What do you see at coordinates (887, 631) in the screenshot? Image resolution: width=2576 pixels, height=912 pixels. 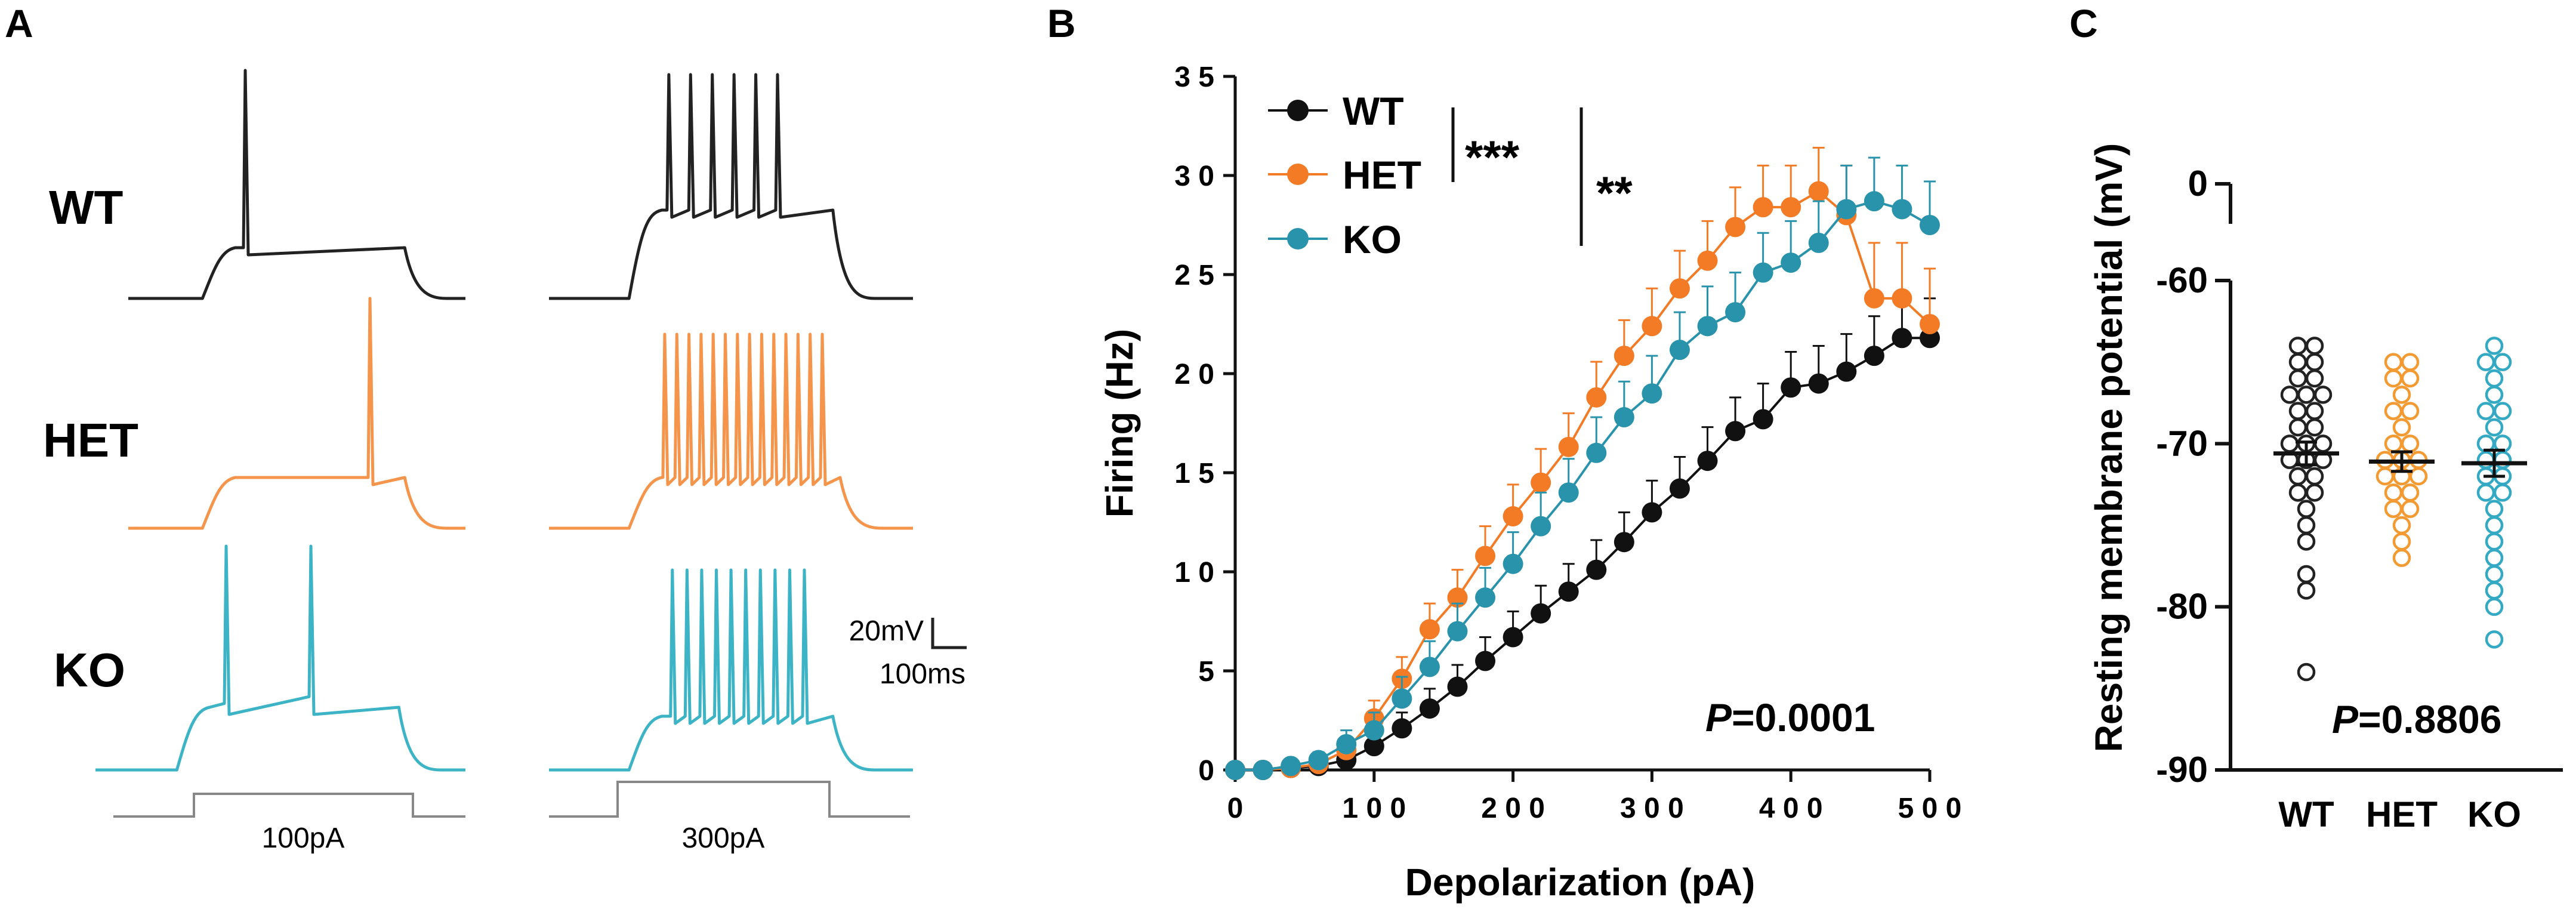 I see `scale-bar-voltage-label: 20mV` at bounding box center [887, 631].